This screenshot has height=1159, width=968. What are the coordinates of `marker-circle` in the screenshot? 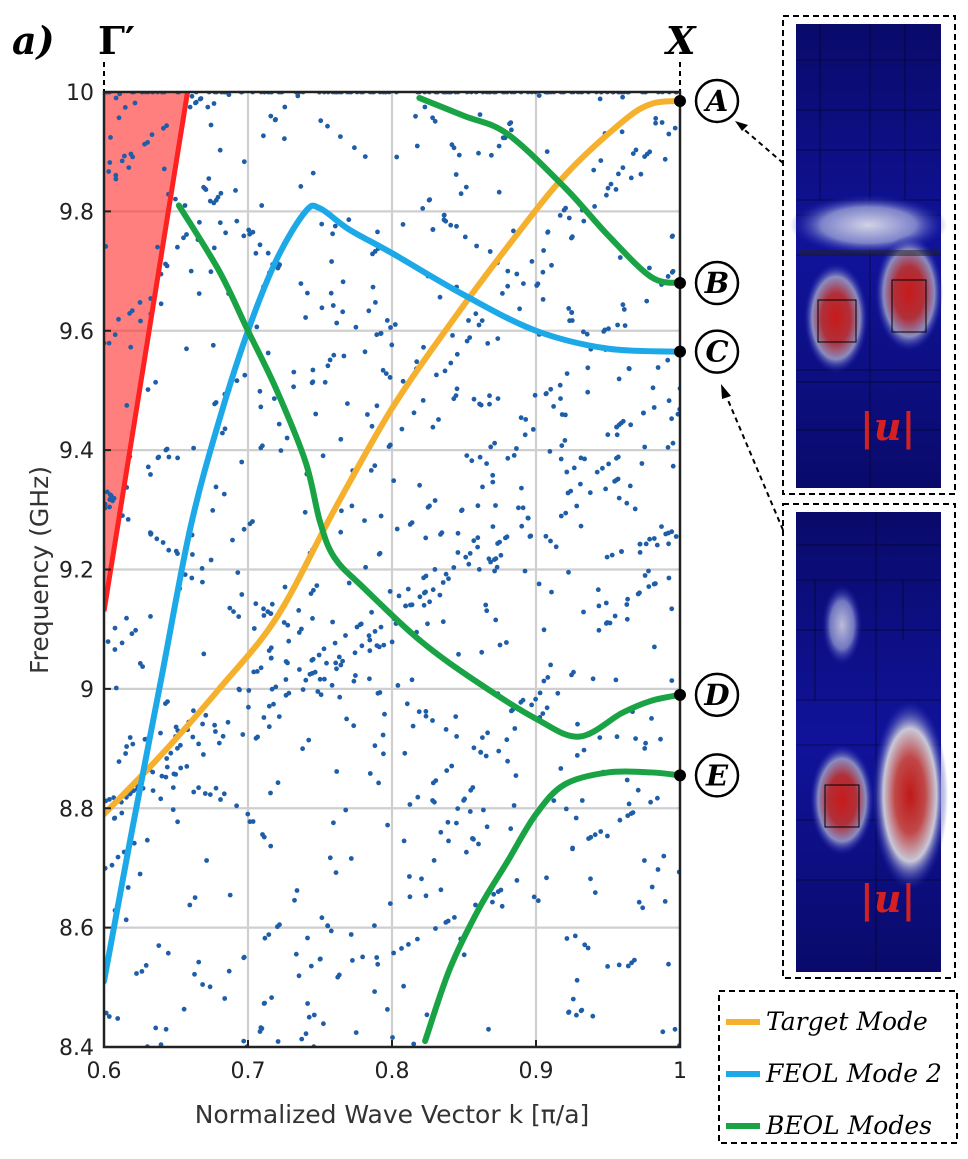 It's located at (717, 775).